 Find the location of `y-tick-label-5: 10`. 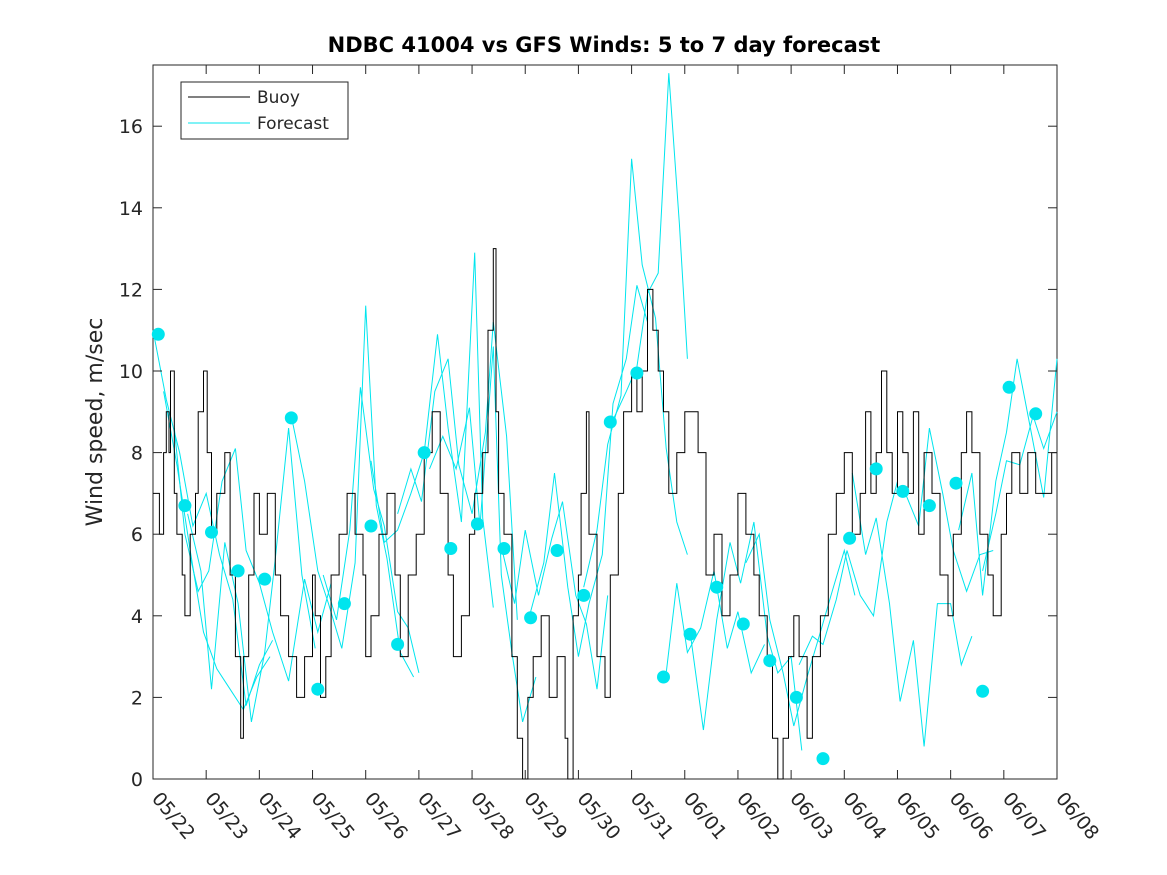

y-tick-label-5: 10 is located at coordinates (131, 372).